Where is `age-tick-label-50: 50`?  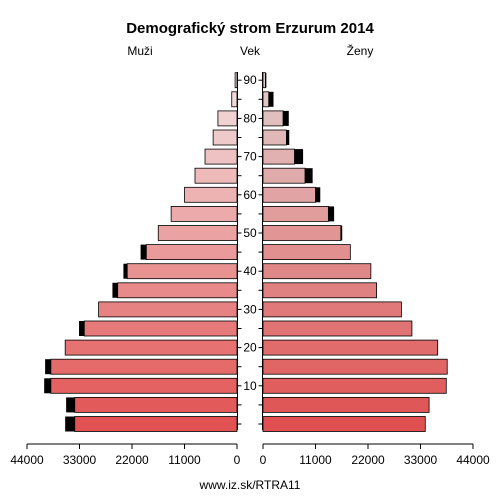 age-tick-label-50: 50 is located at coordinates (250, 233).